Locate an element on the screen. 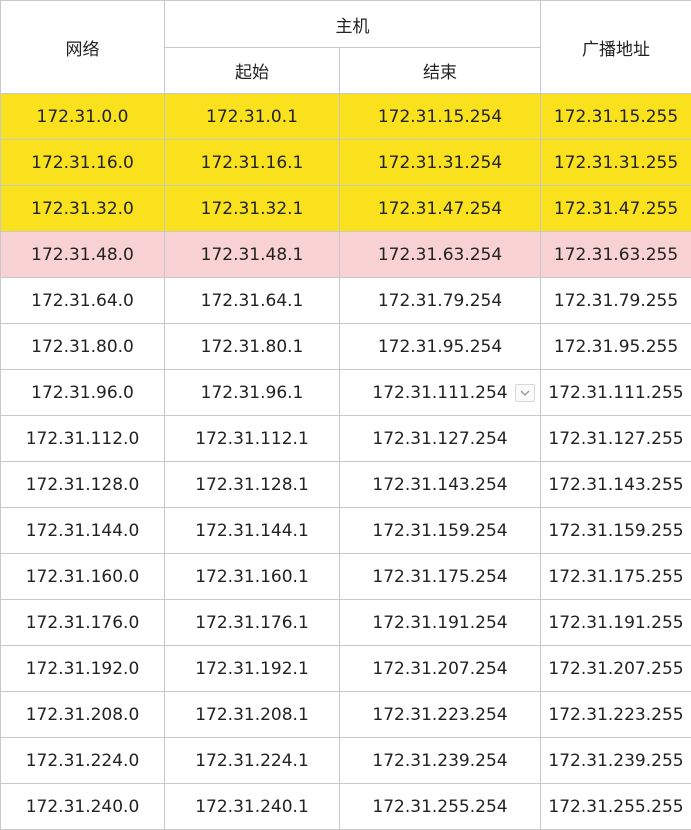  header-broadcast: 广播地址 is located at coordinates (616, 47).